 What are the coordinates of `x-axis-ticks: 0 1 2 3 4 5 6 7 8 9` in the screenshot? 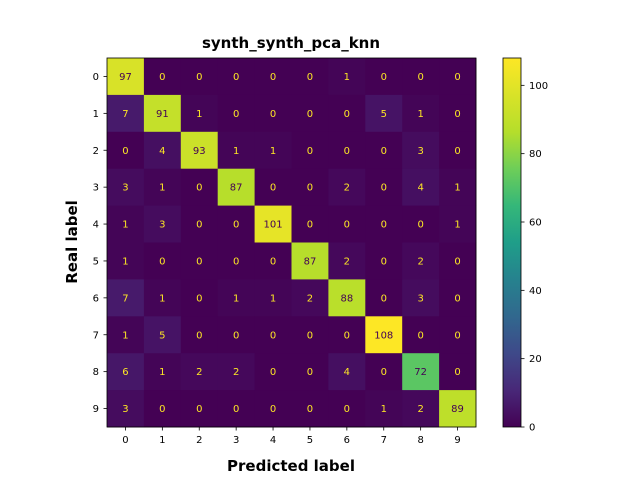 It's located at (291, 436).